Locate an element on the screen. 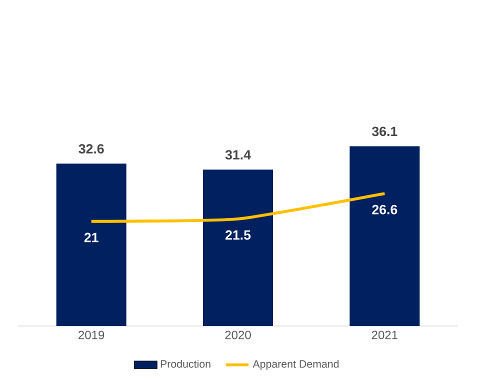  x-tick-label: 2019 is located at coordinates (91, 335).